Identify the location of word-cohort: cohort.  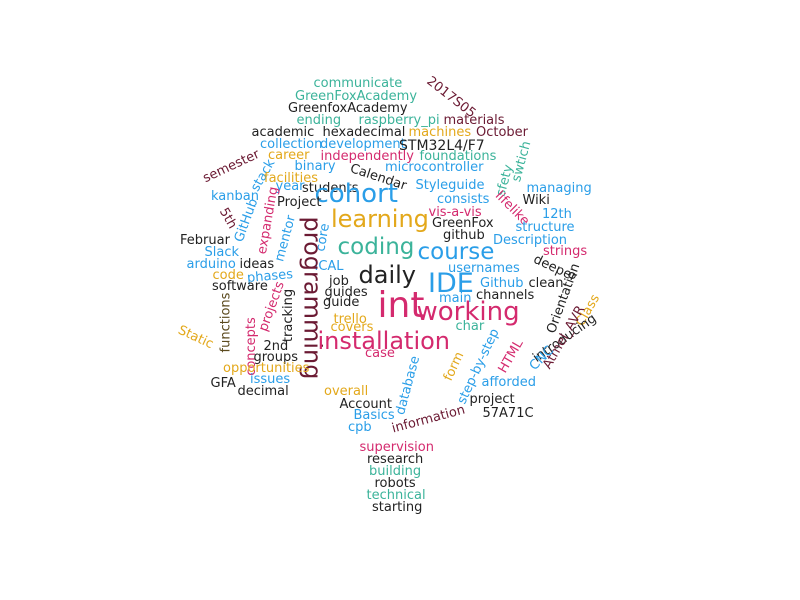
(356, 194).